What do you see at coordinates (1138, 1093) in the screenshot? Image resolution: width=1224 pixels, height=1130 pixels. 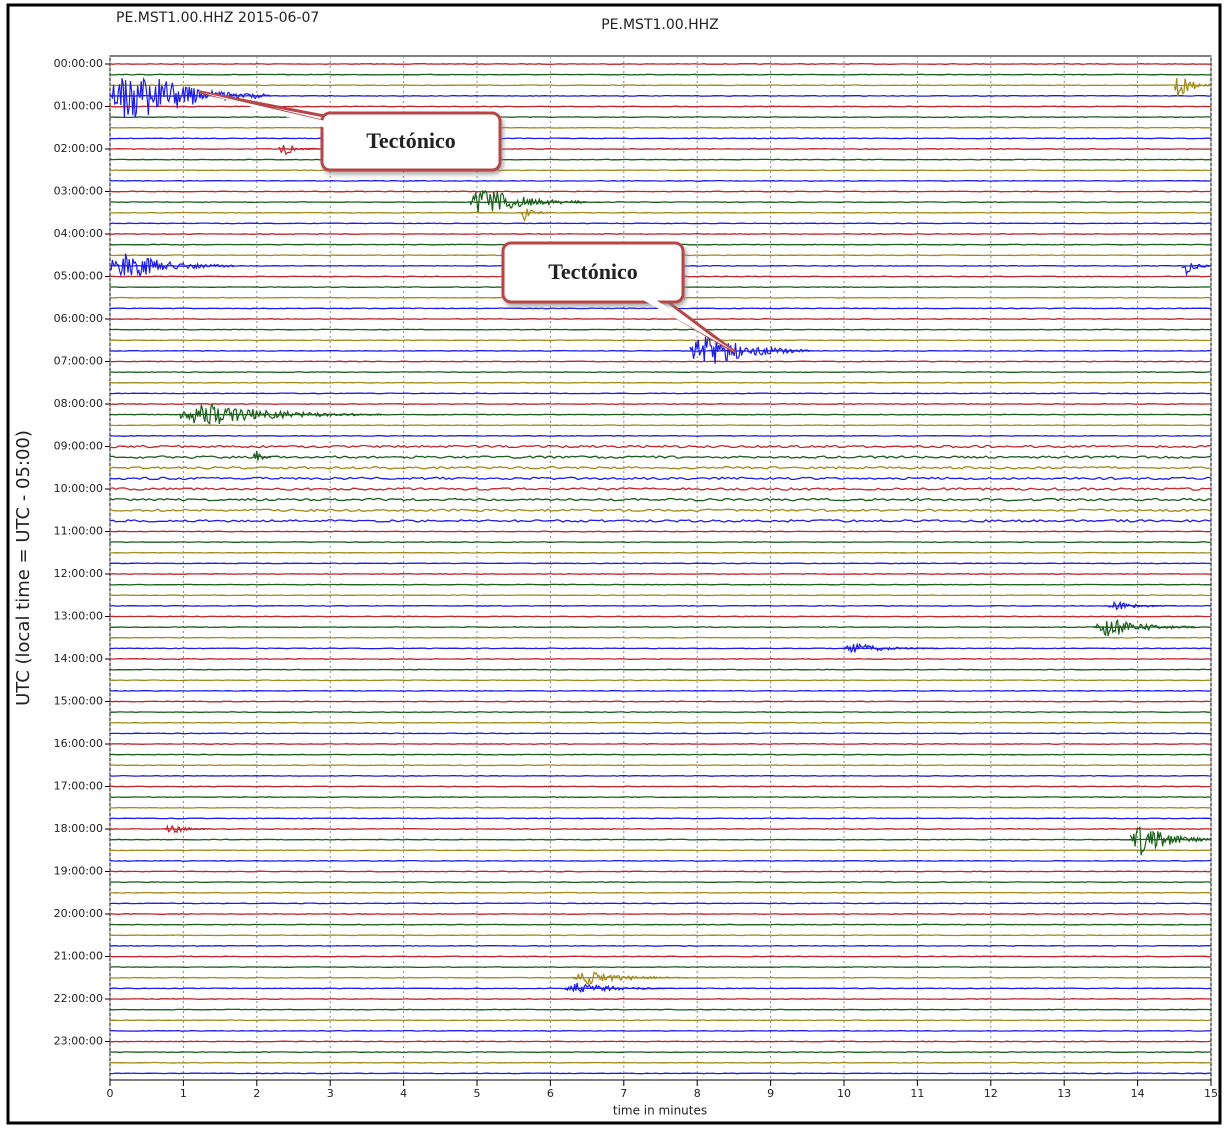 I see `x-tick-label: 14` at bounding box center [1138, 1093].